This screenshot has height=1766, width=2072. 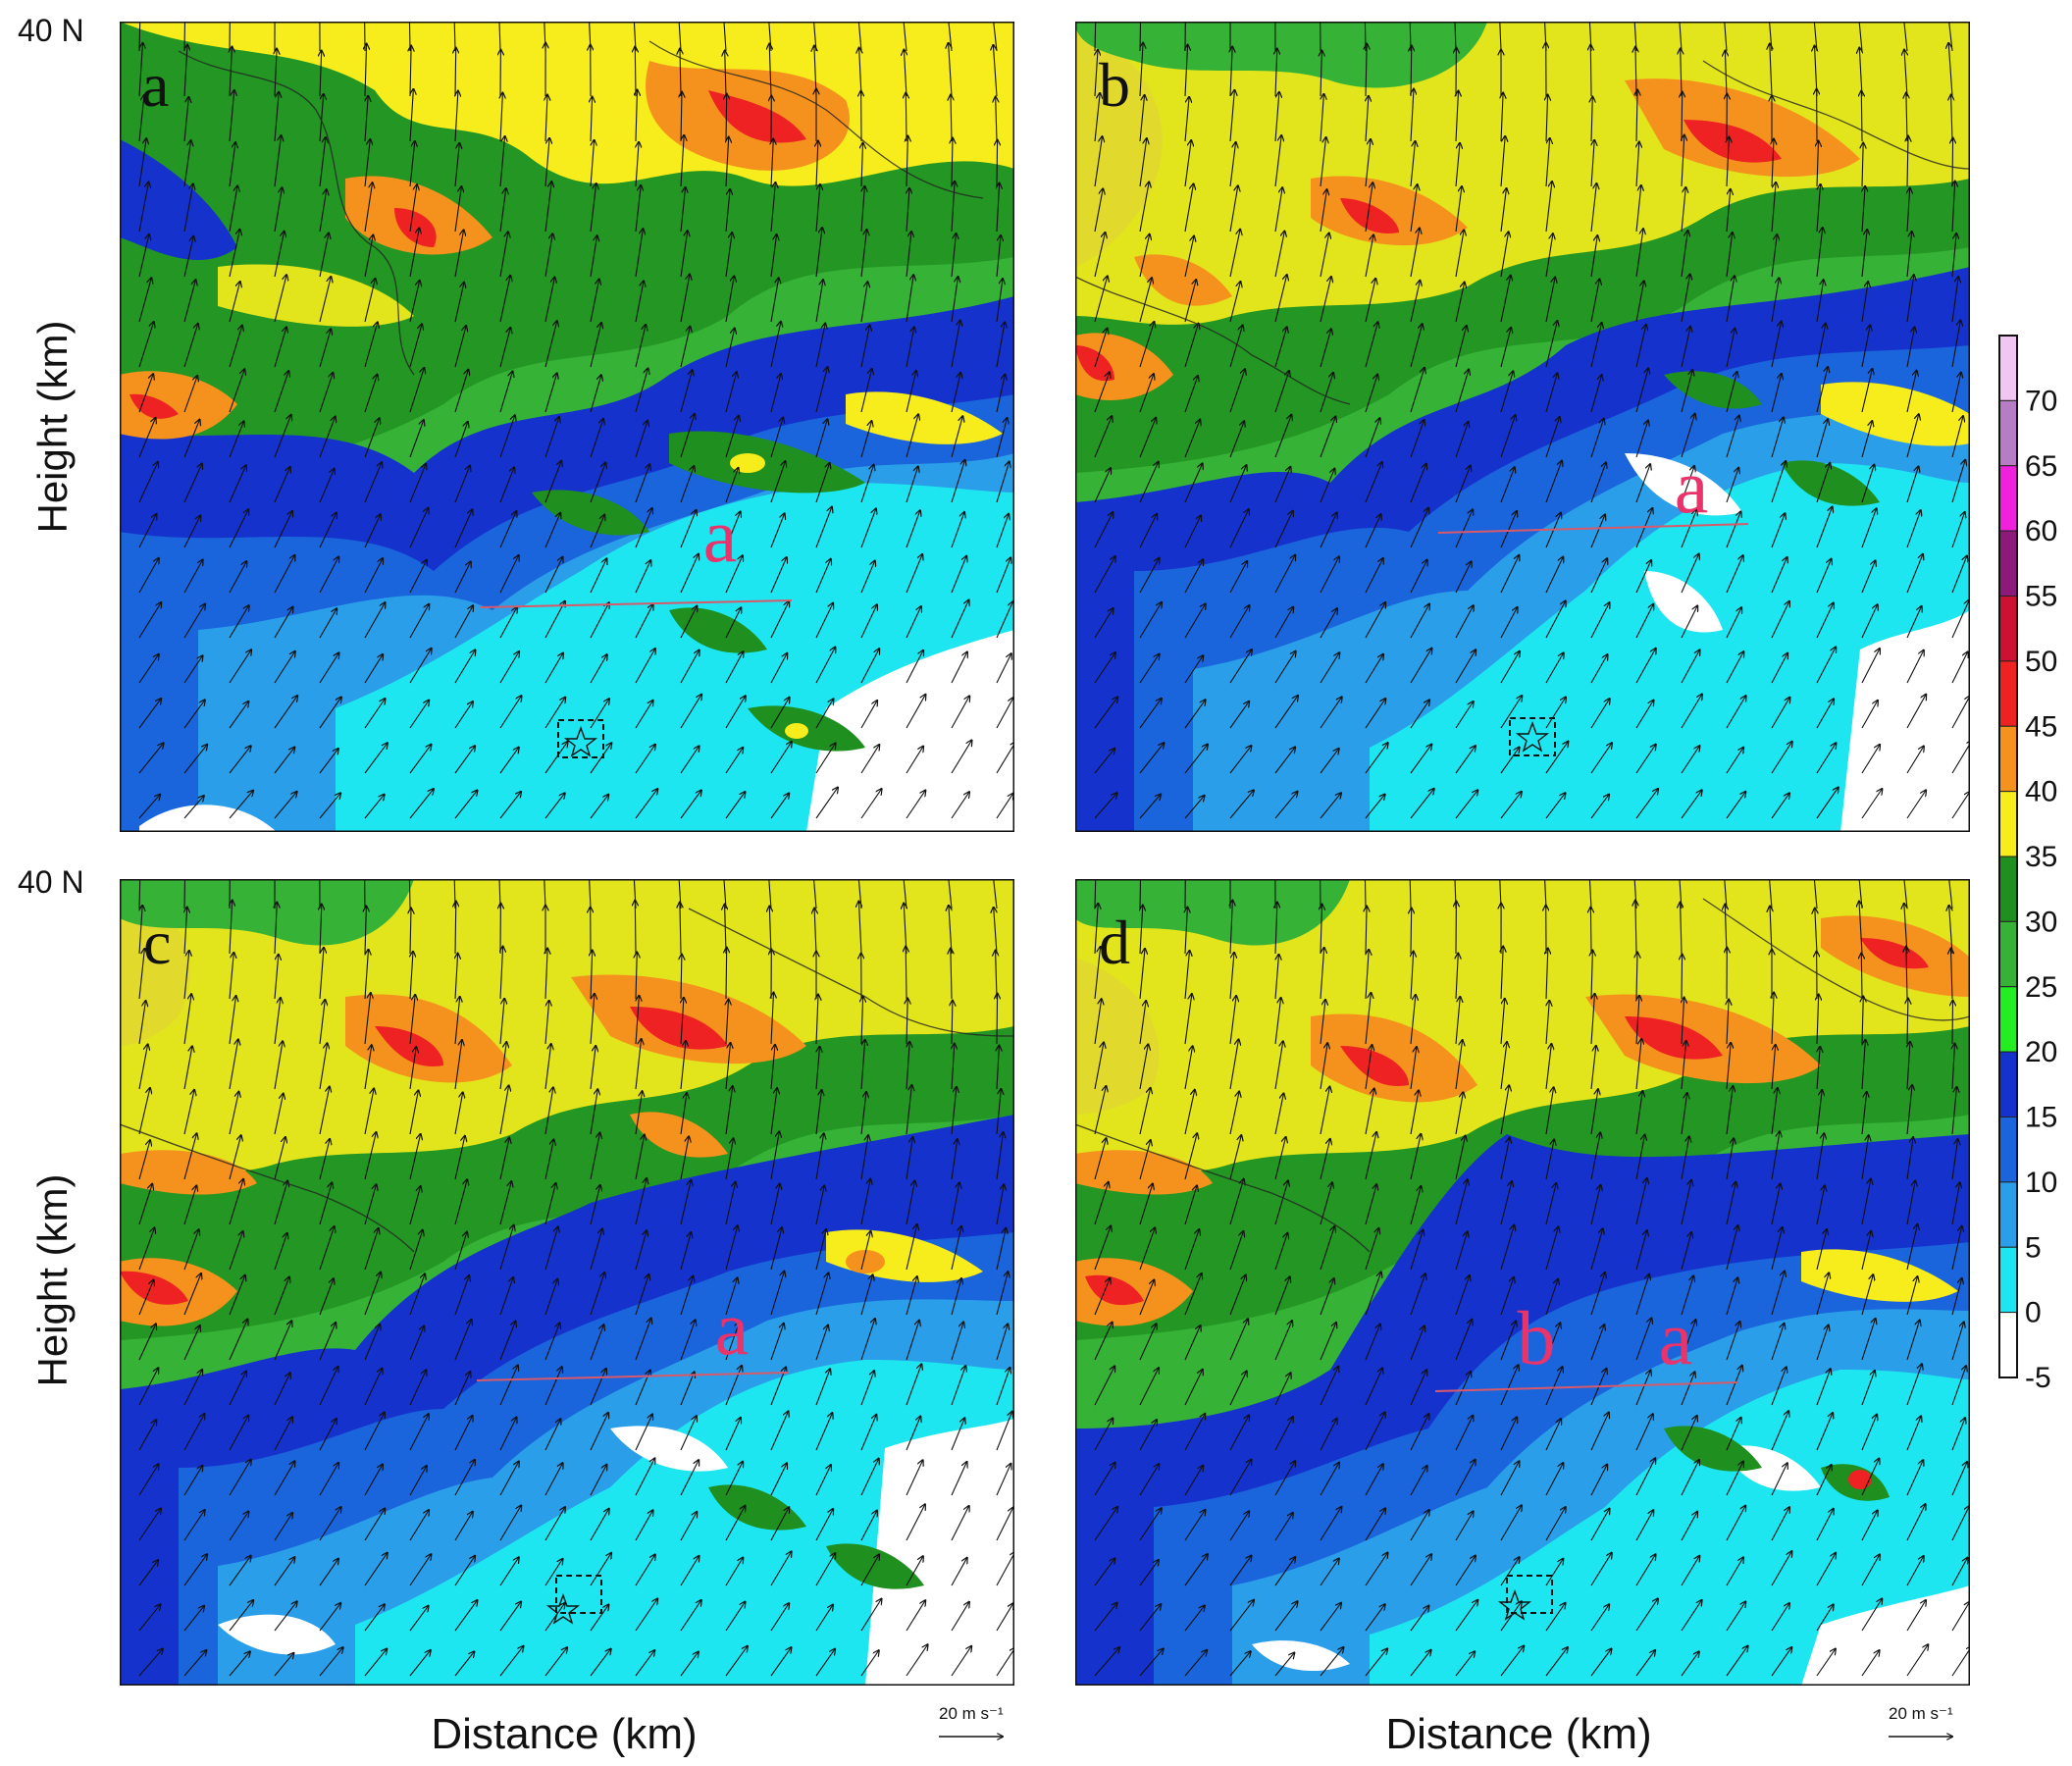 I want to click on colorbar-tick-label: 35, so click(x=2041, y=857).